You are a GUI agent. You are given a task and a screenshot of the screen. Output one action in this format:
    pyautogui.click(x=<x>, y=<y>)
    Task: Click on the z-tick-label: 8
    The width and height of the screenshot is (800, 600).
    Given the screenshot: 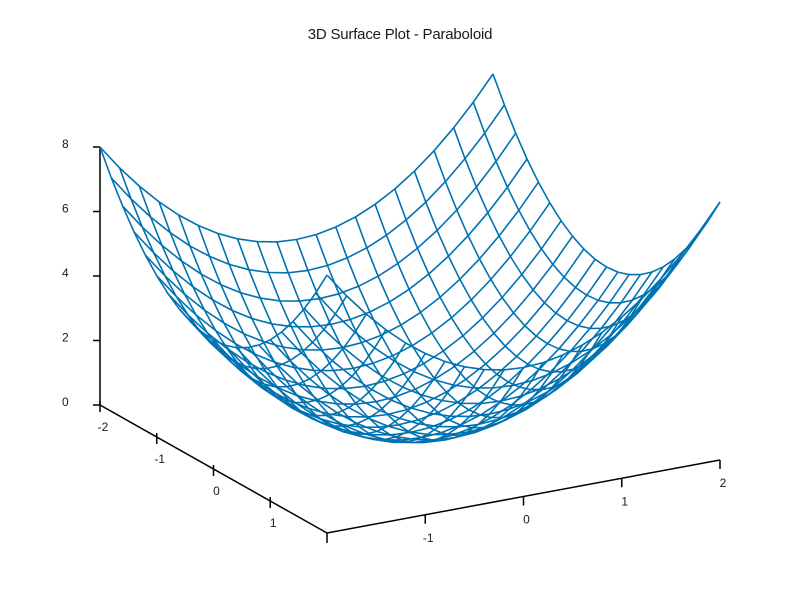 What is the action you would take?
    pyautogui.click(x=65, y=144)
    